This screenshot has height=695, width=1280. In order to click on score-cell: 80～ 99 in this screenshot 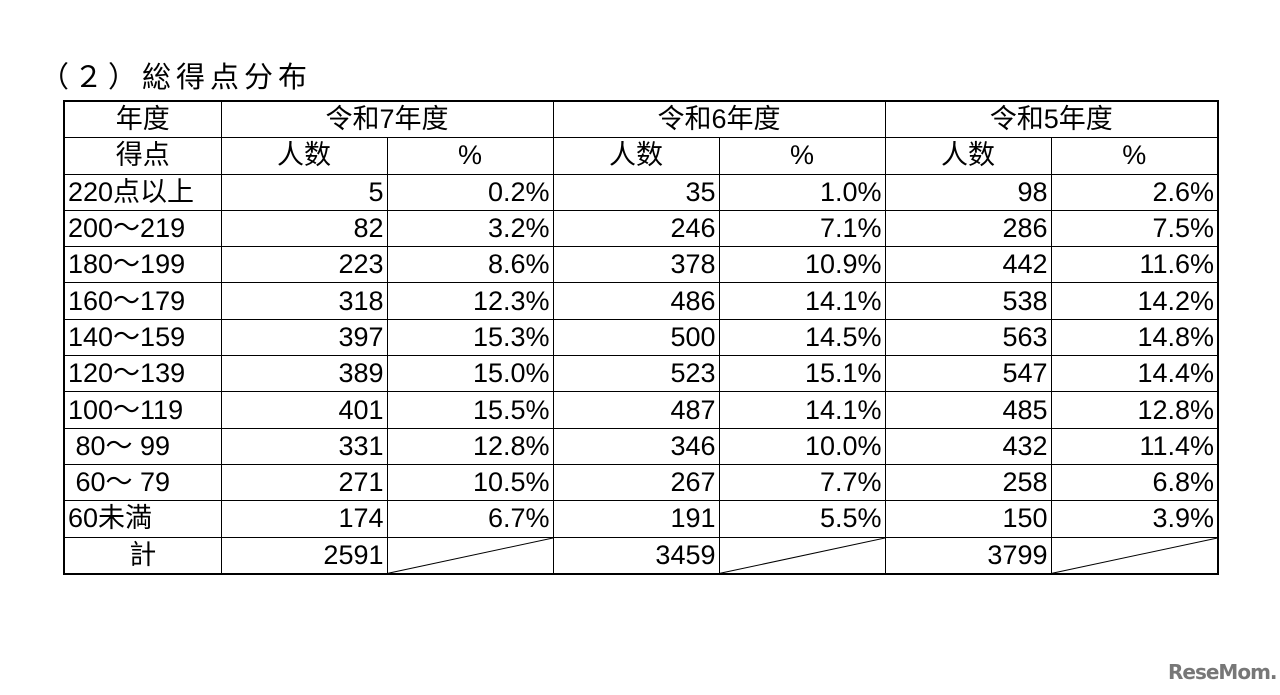, I will do `click(142, 446)`.